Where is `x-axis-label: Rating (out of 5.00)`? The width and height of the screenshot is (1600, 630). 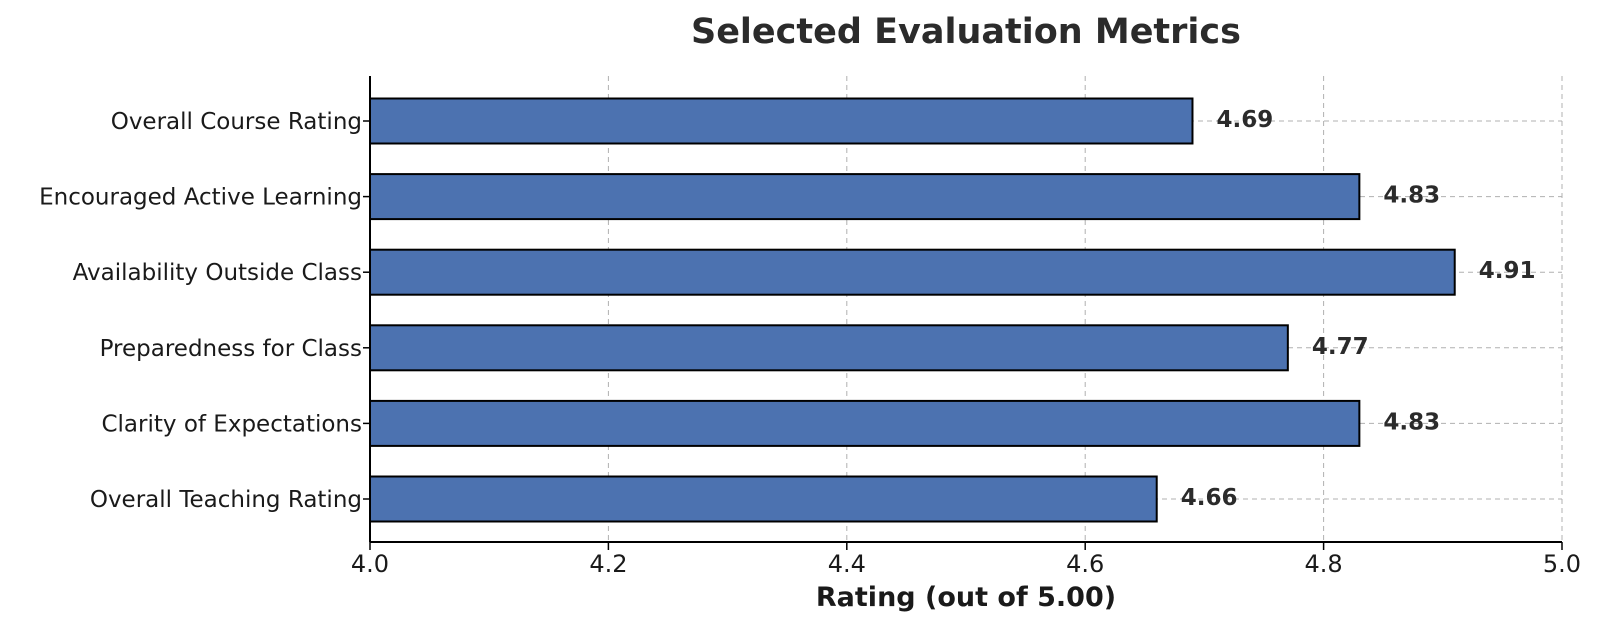
x-axis-label: Rating (out of 5.00) is located at coordinates (966, 597).